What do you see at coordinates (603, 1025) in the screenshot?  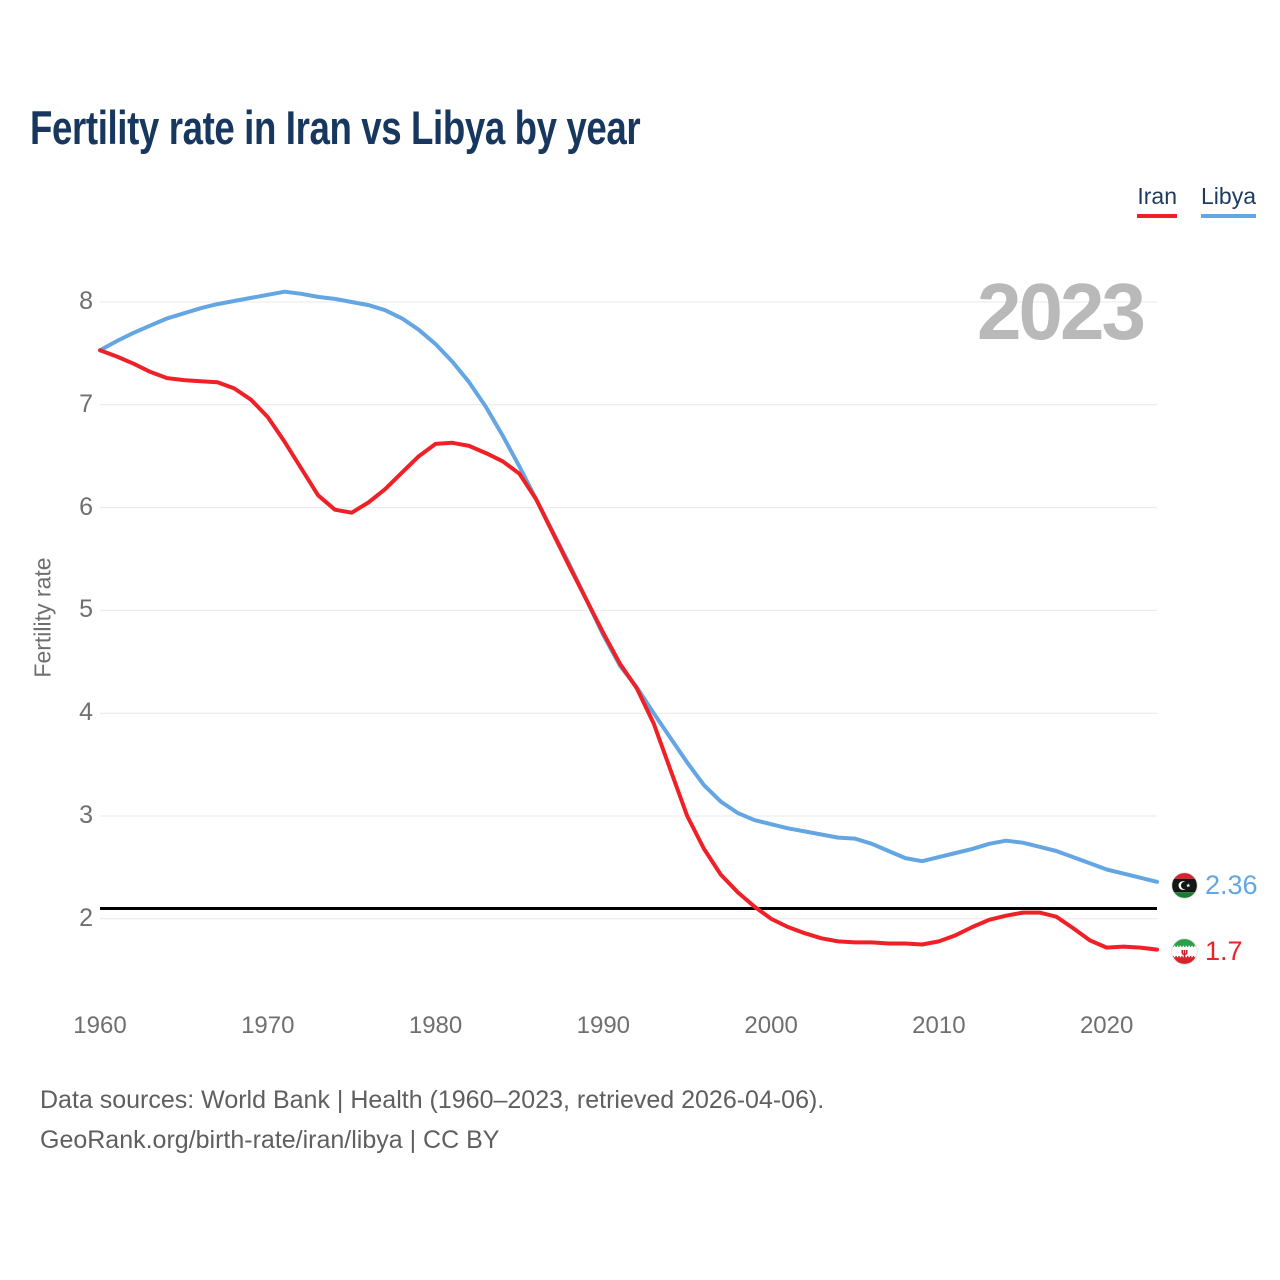 I see `x-tick-label: 1990` at bounding box center [603, 1025].